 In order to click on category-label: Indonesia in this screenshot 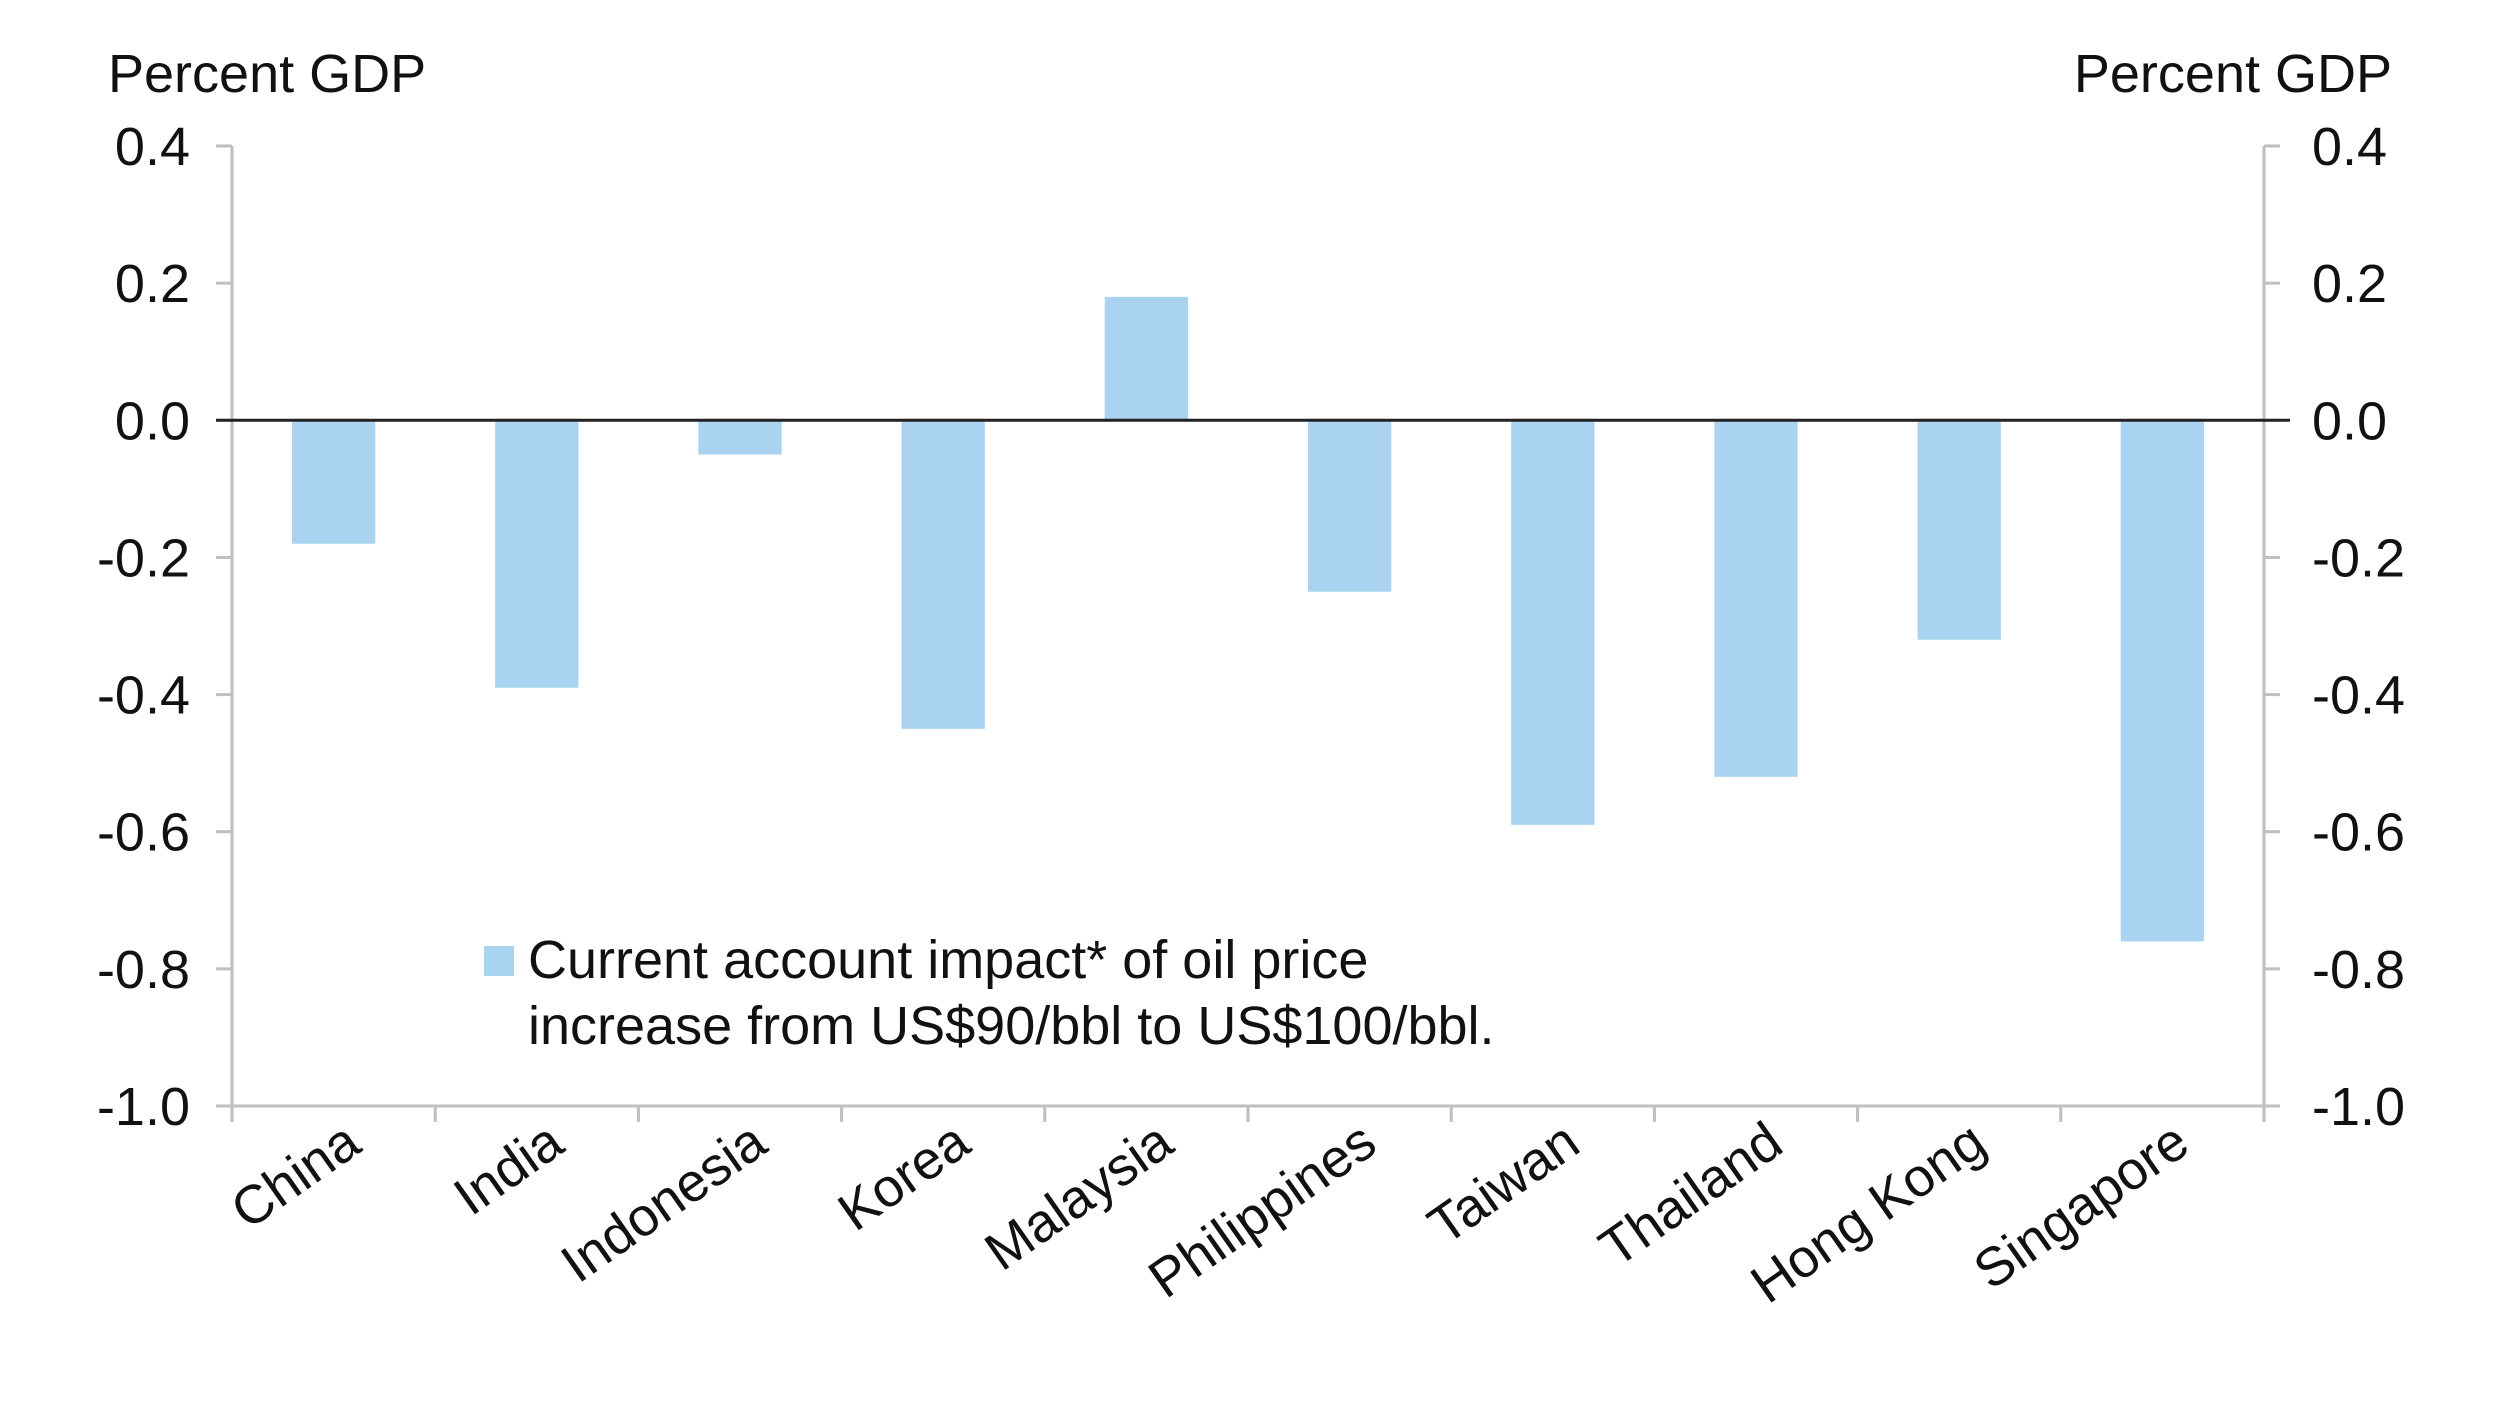, I will do `click(664, 1202)`.